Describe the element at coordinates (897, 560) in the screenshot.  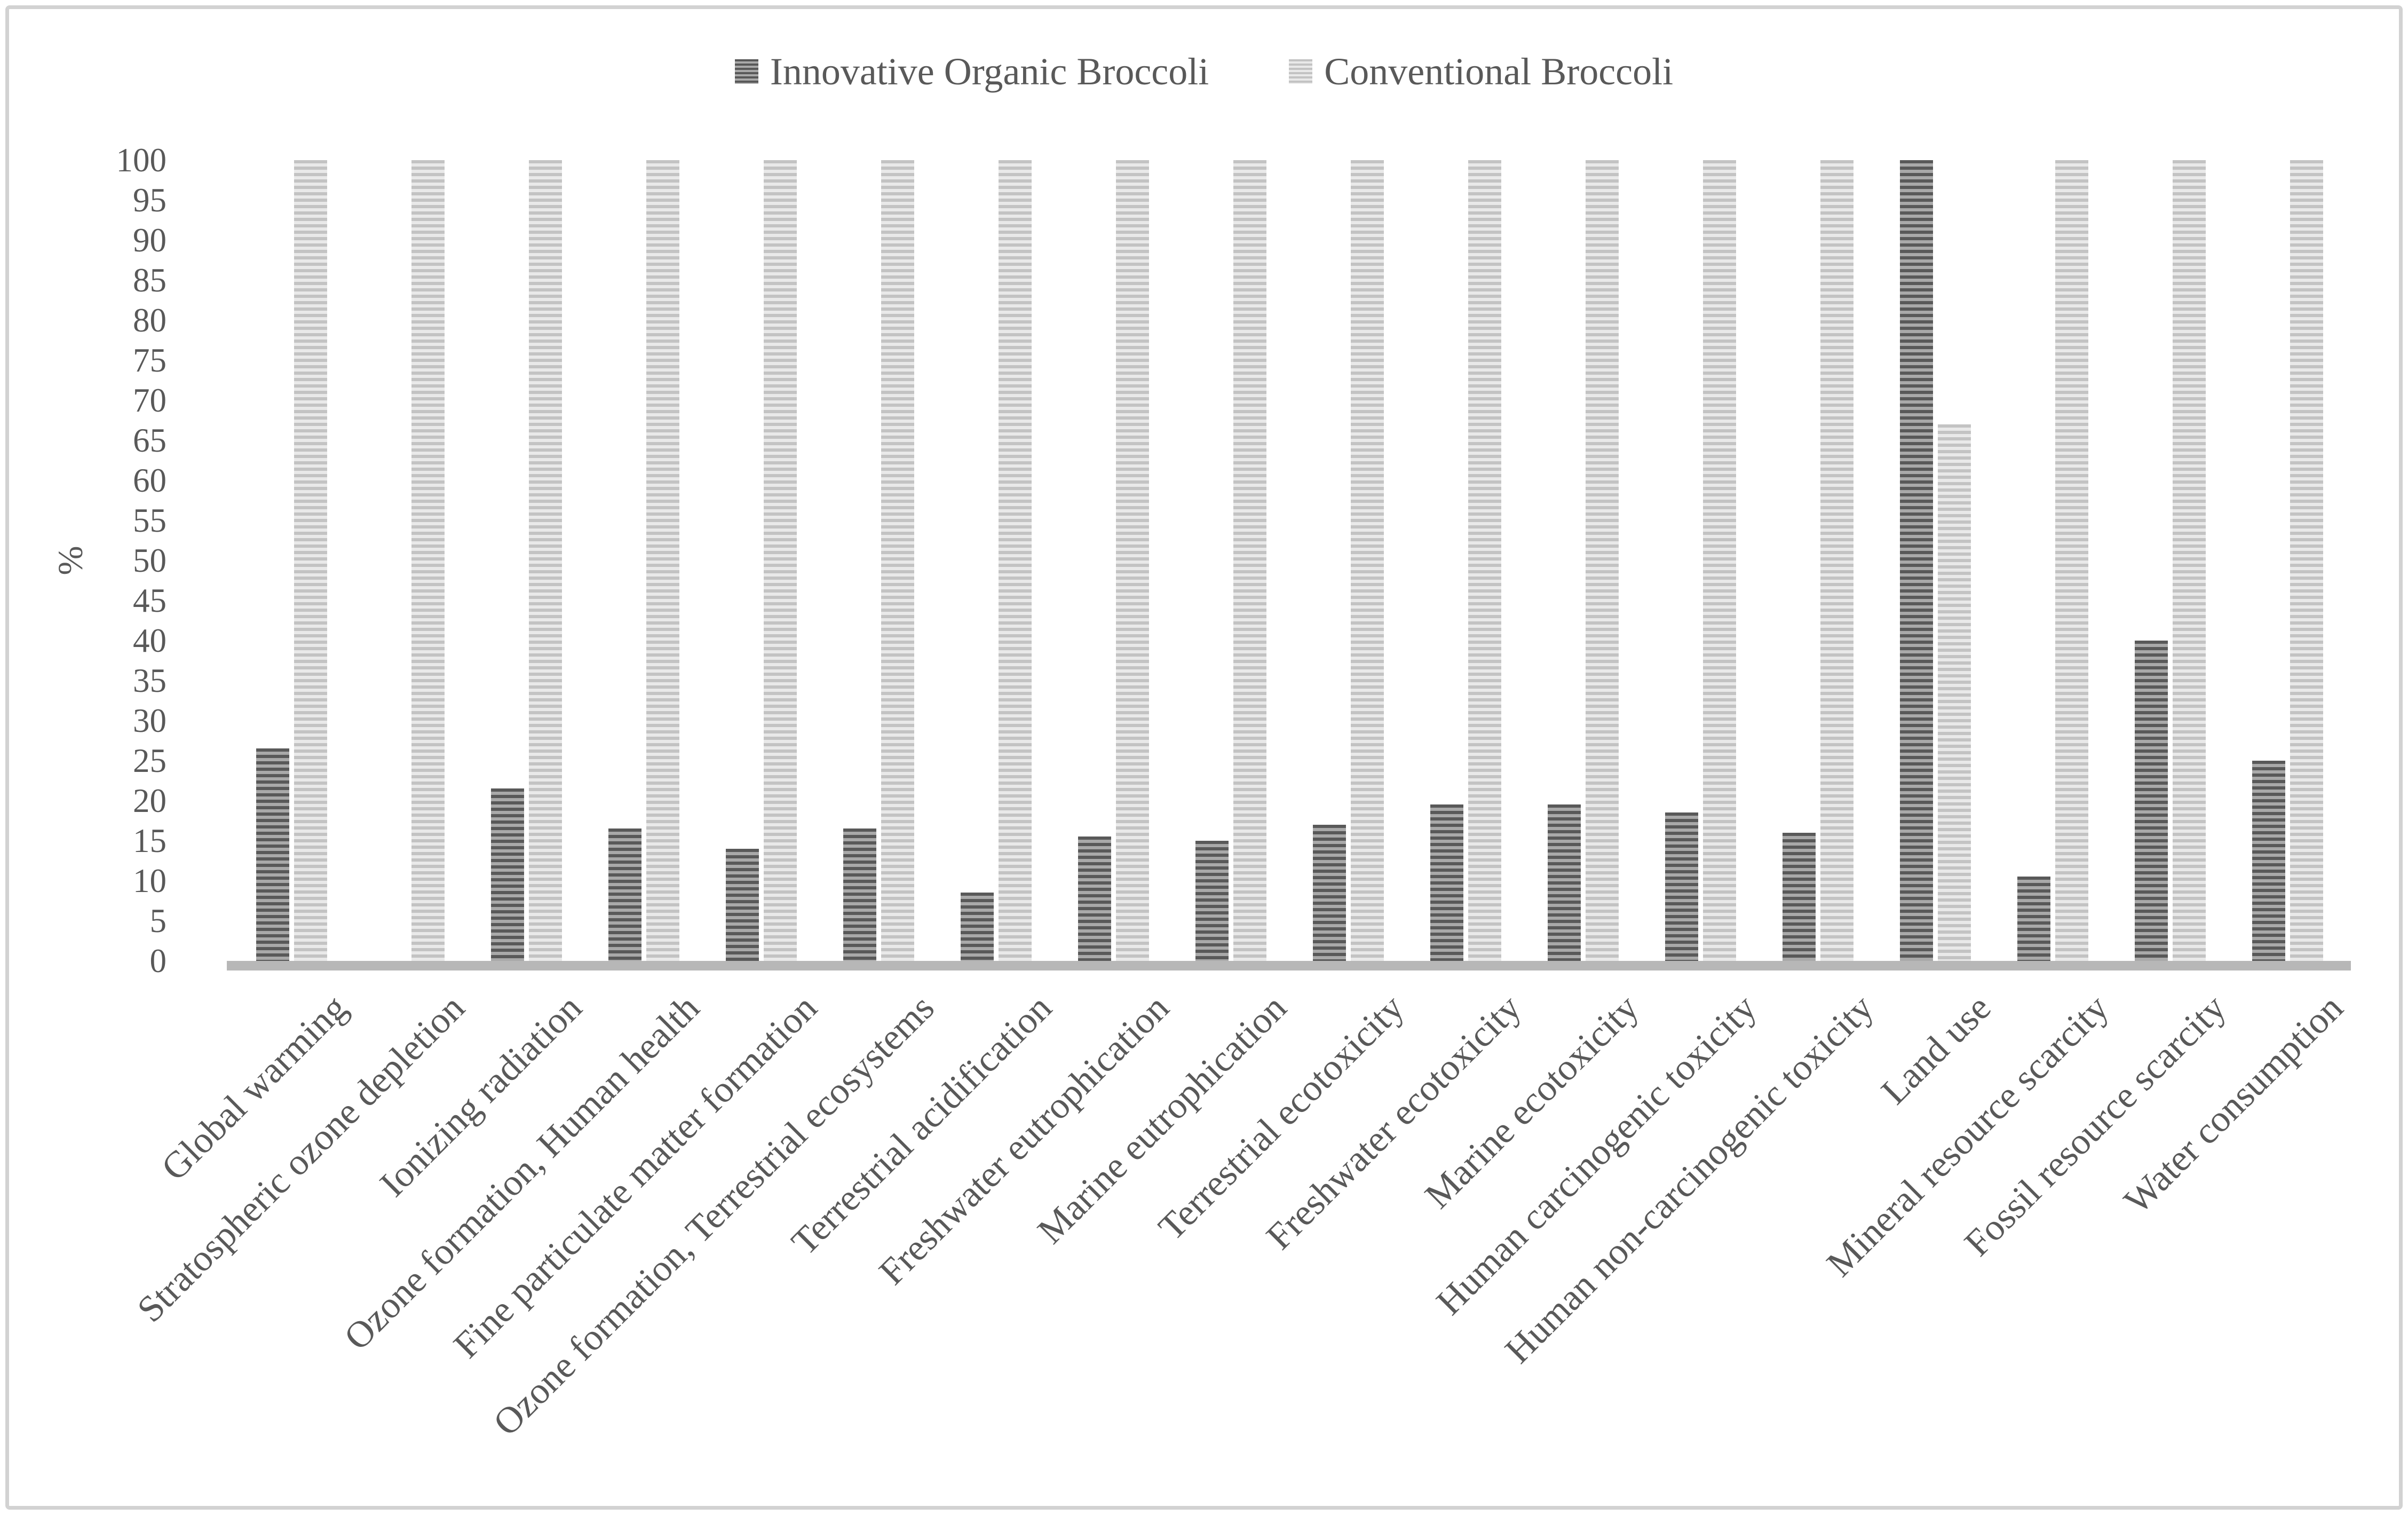
I see `bar-conventional-broccoli-ozone-formation-terrestrial-ecosystems` at that location.